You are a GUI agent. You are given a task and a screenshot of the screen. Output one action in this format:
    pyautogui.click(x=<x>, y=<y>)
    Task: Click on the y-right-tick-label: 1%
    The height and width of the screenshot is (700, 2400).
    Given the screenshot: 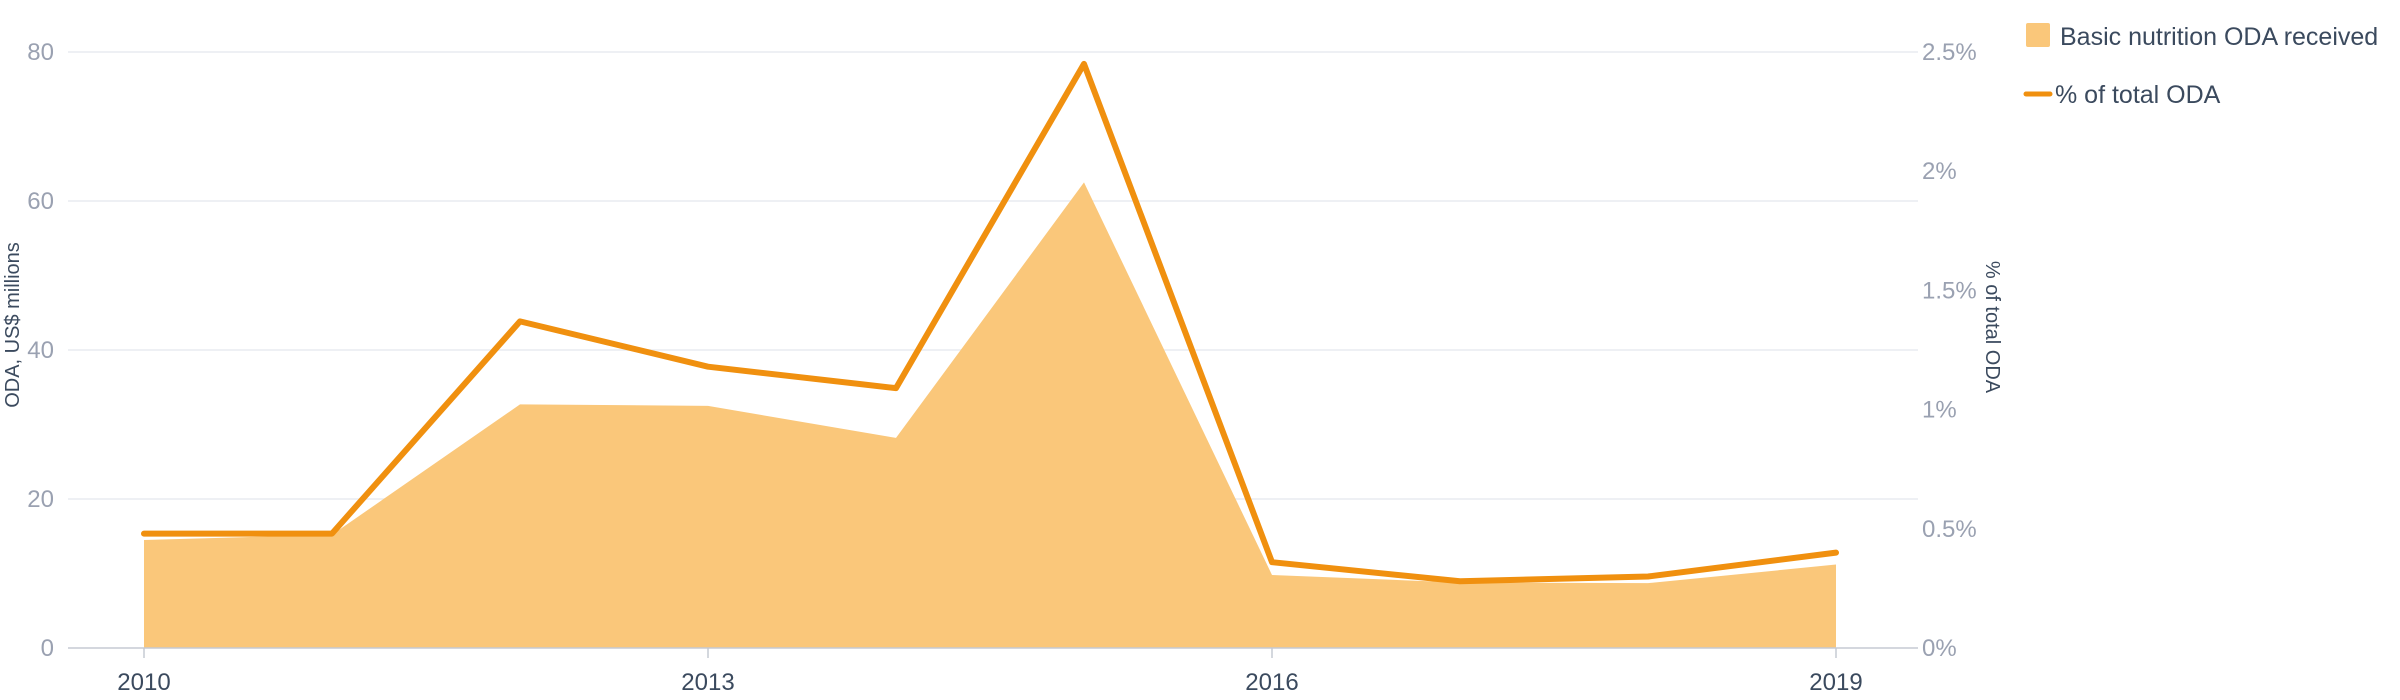 What is the action you would take?
    pyautogui.click(x=1939, y=410)
    